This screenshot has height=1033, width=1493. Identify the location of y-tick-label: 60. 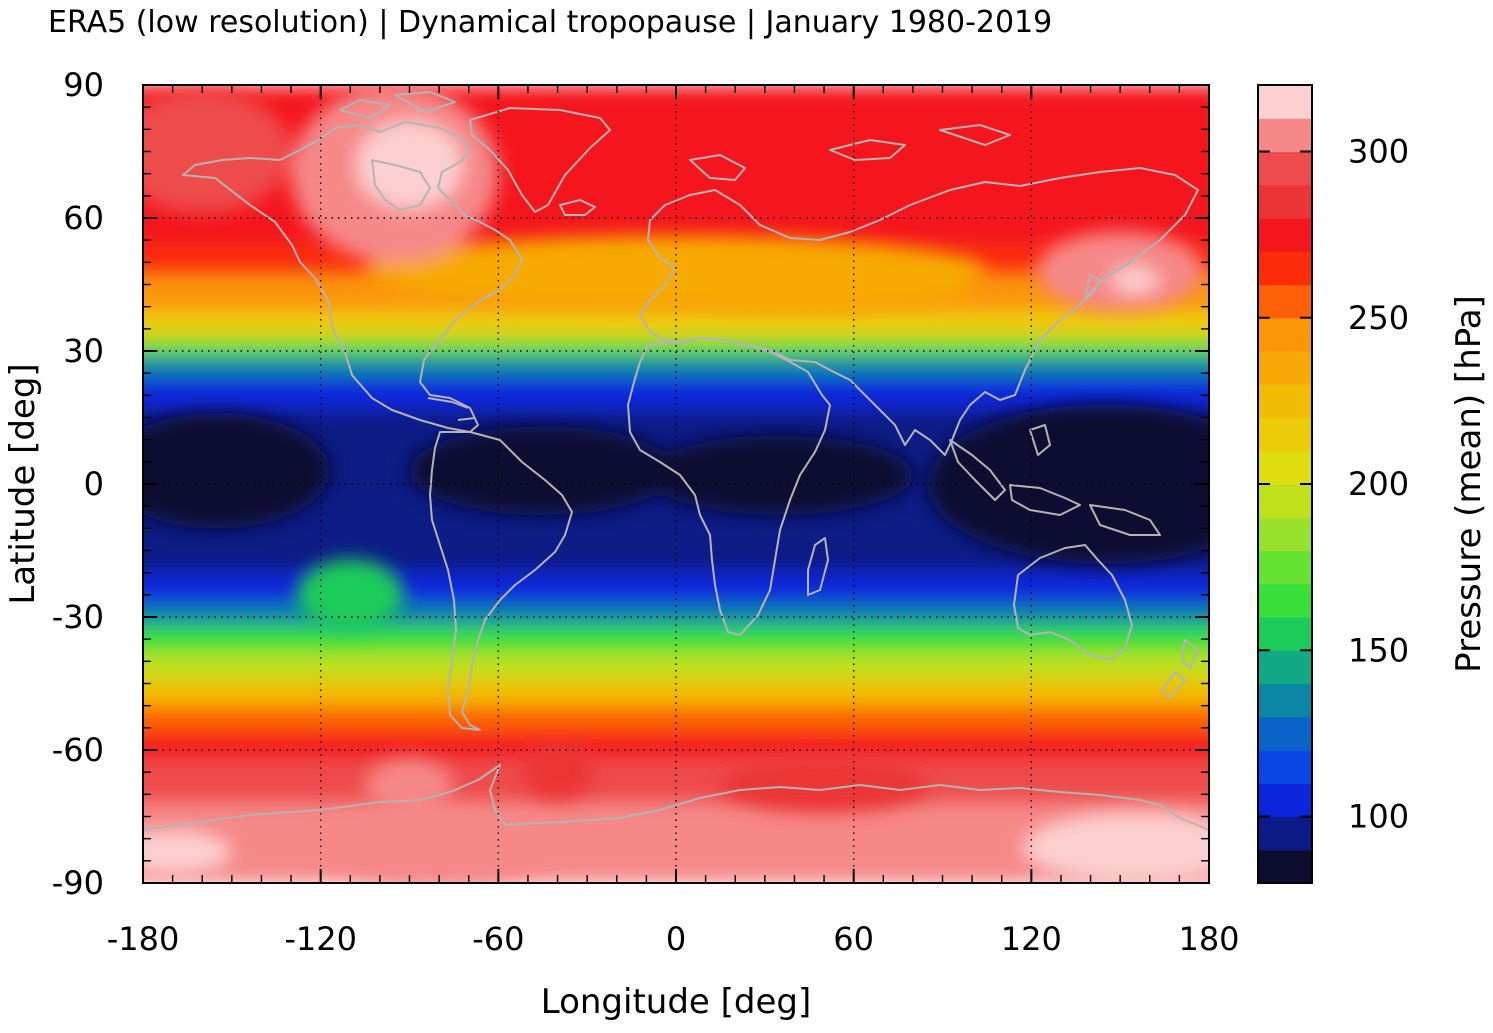
(83, 218).